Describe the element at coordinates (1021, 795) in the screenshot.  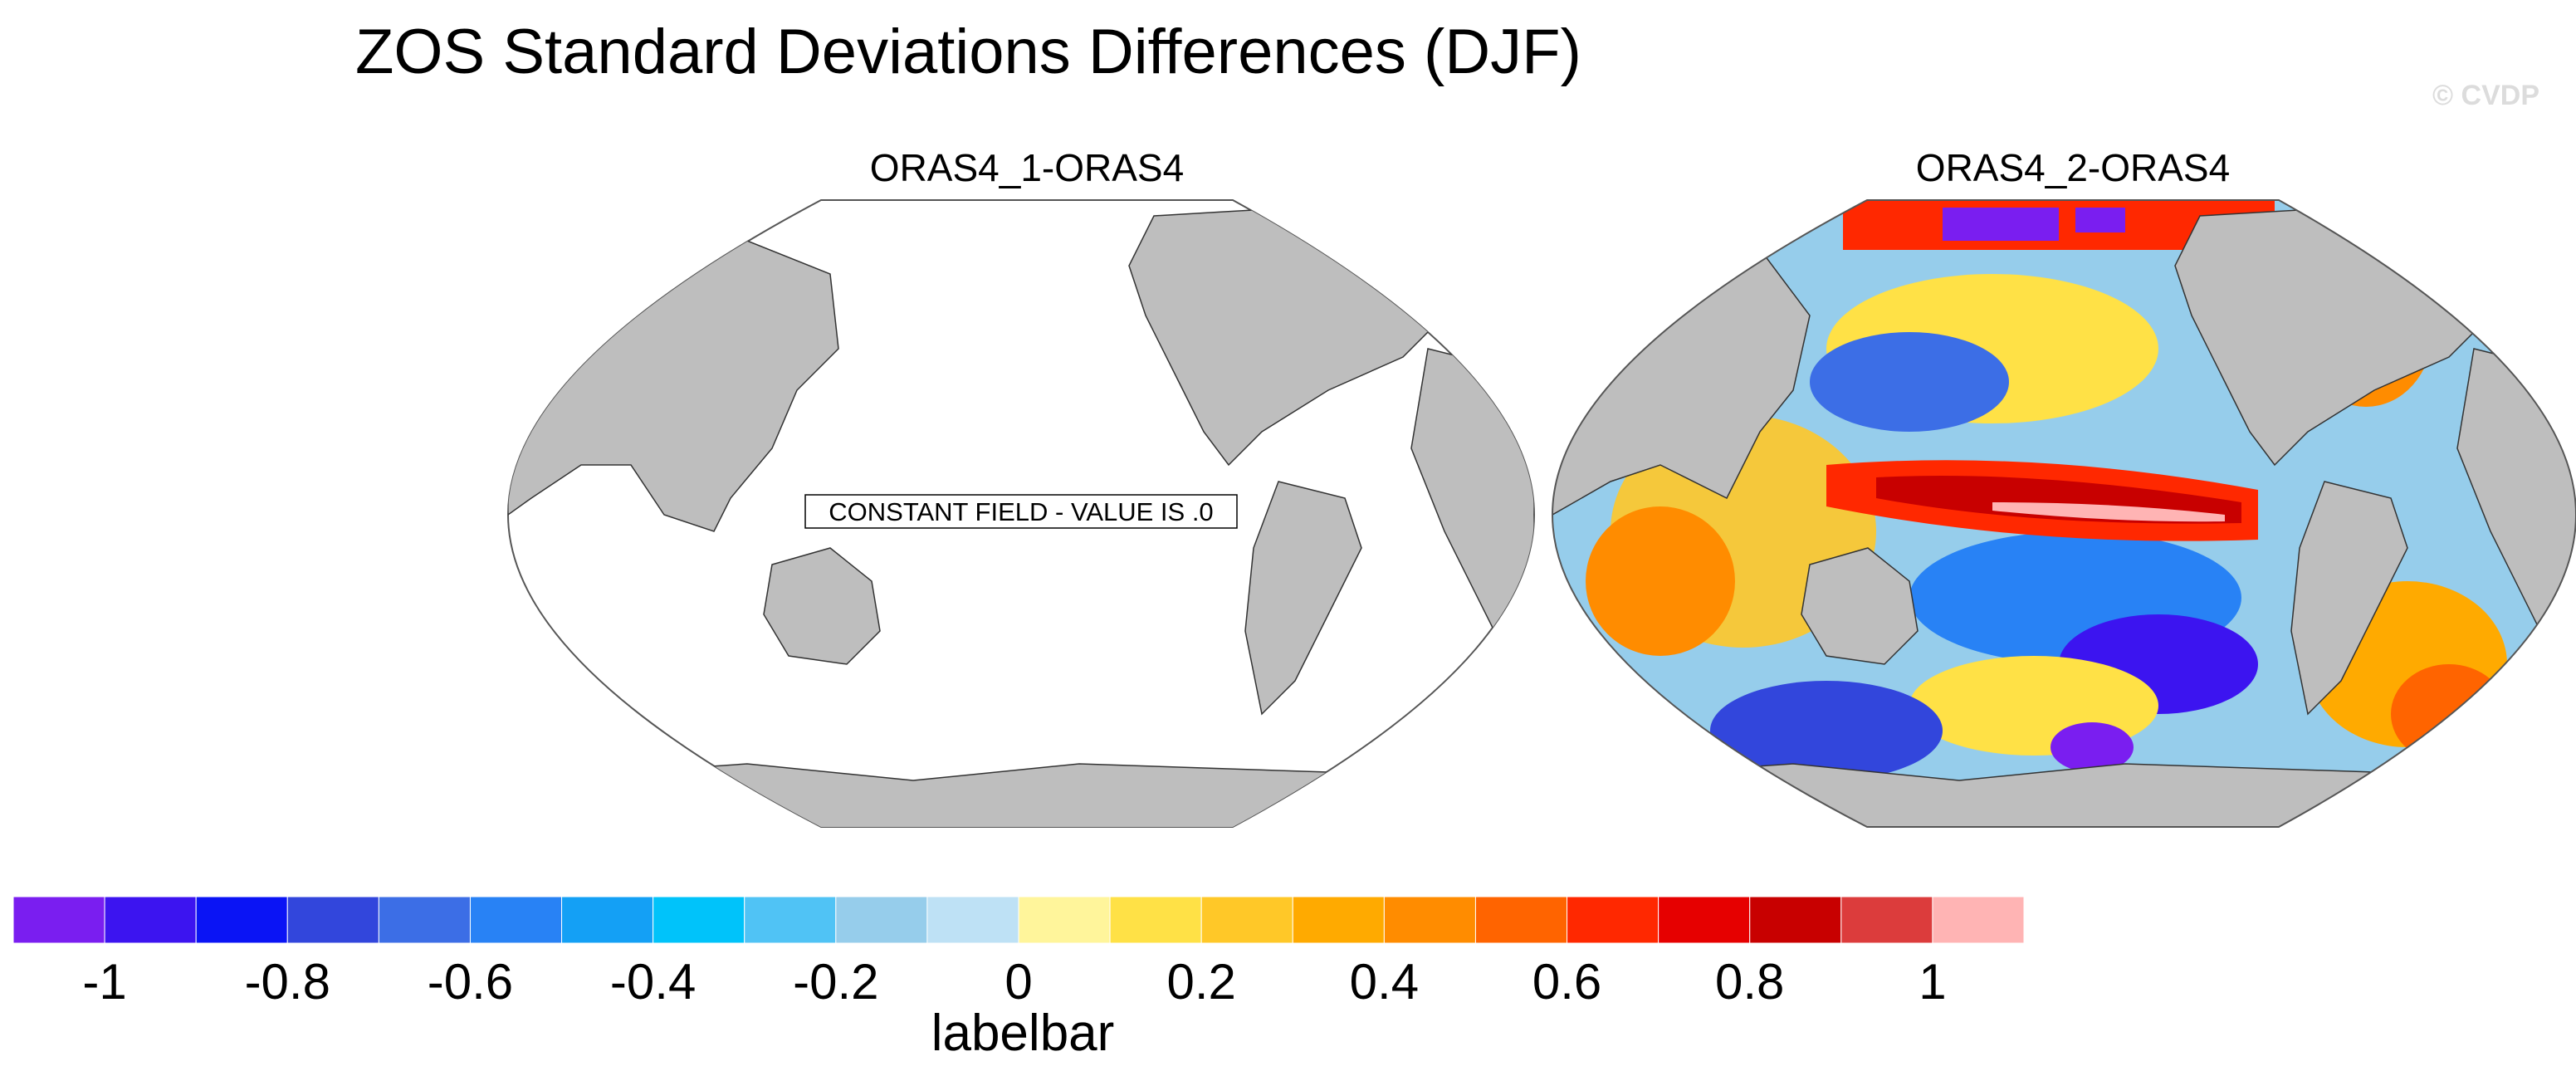
I see `antarctica-landmass` at that location.